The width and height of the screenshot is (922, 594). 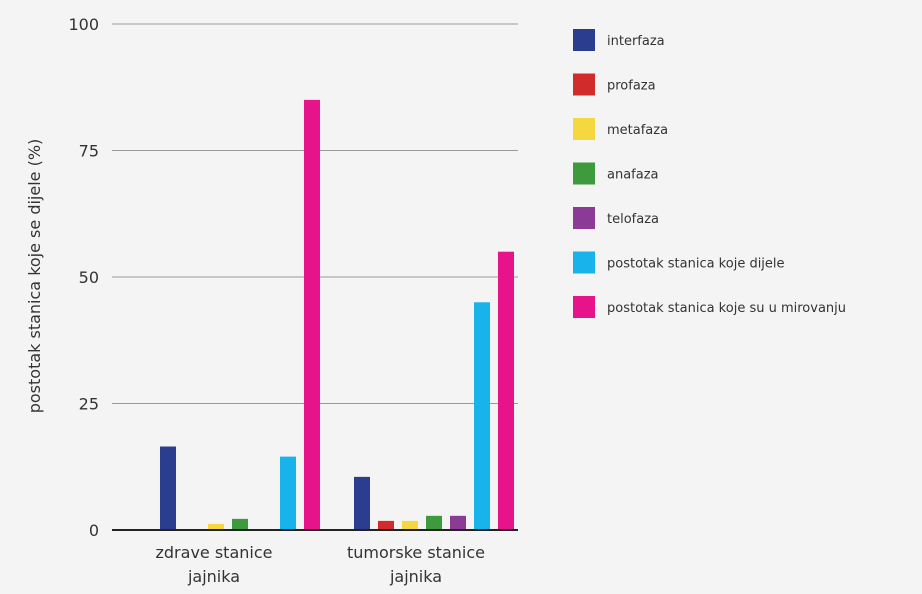 I want to click on legend-label: interfaza, so click(x=636, y=41).